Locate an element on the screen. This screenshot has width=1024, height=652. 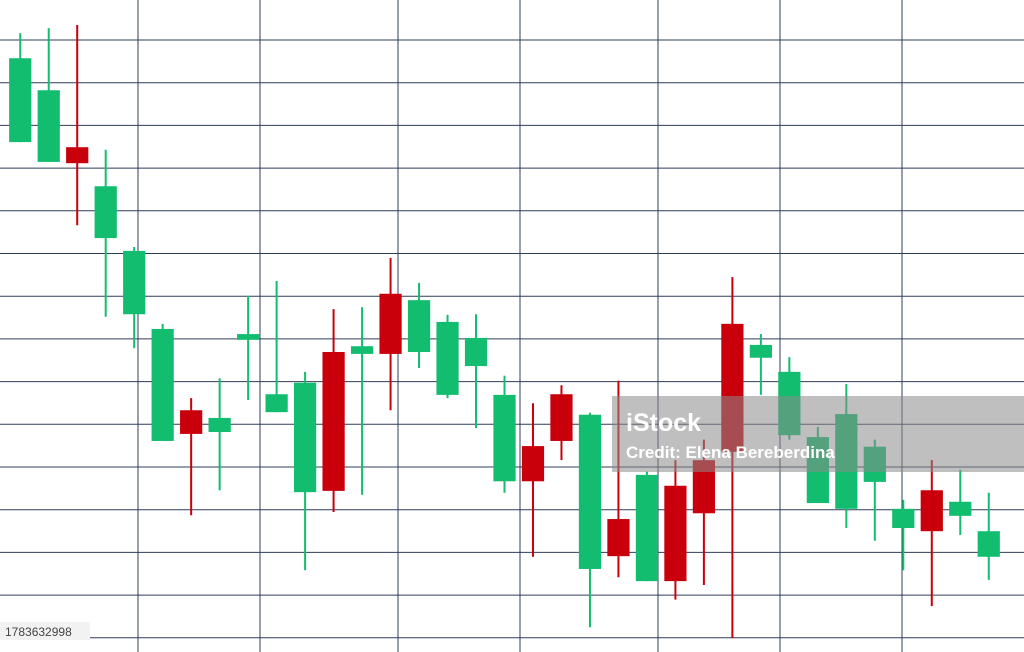
watermark-brand: iStock is located at coordinates (663, 423).